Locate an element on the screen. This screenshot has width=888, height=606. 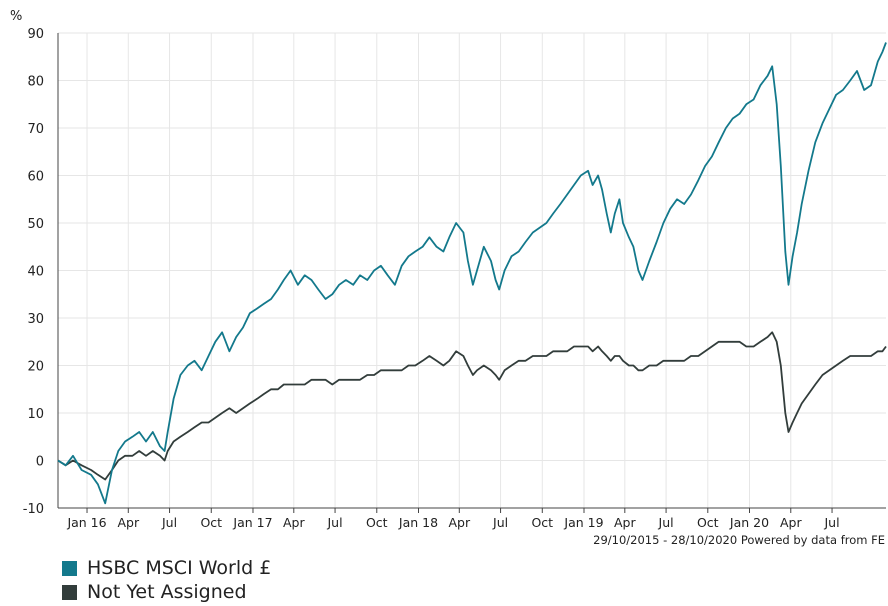
x-tick-label: Jan 16 is located at coordinates (86, 522).